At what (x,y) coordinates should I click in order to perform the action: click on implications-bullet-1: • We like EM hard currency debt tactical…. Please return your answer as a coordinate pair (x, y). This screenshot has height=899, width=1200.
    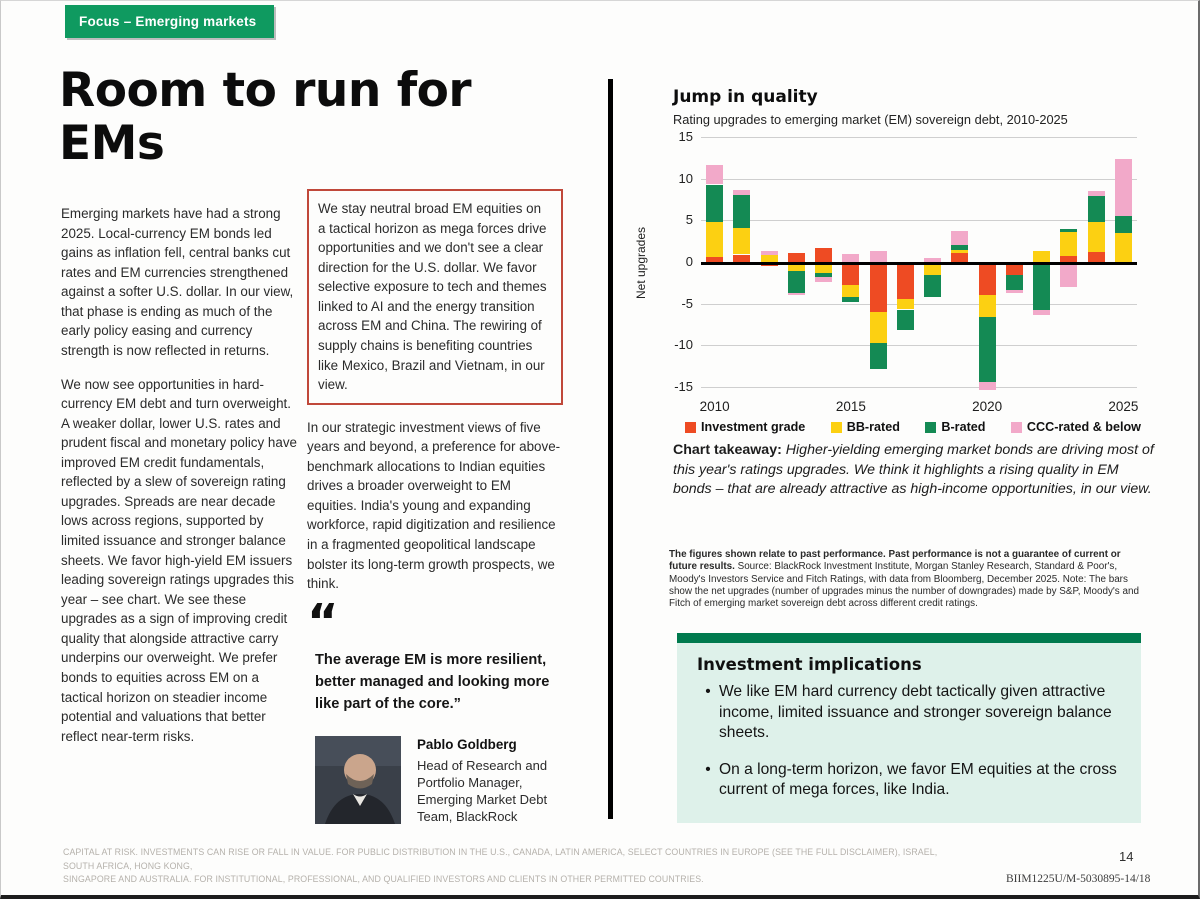
    Looking at the image, I should click on (911, 713).